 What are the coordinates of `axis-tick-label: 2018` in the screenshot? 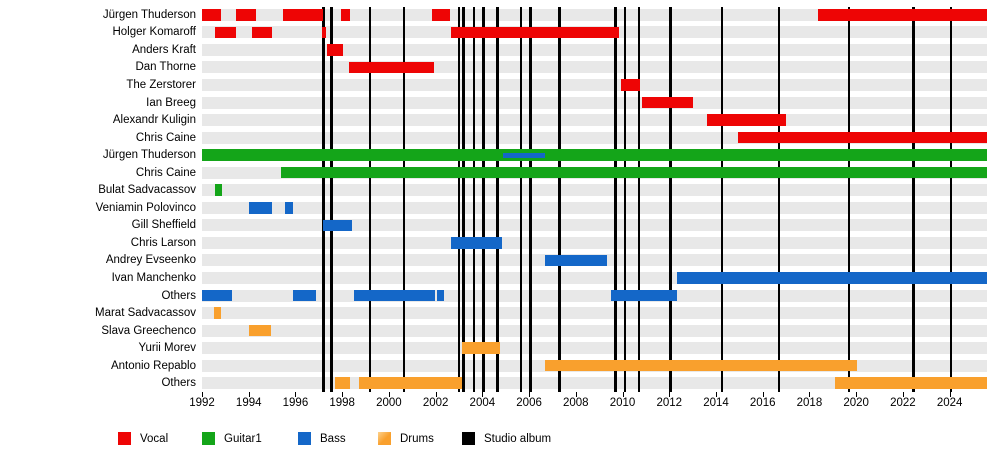 It's located at (809, 403).